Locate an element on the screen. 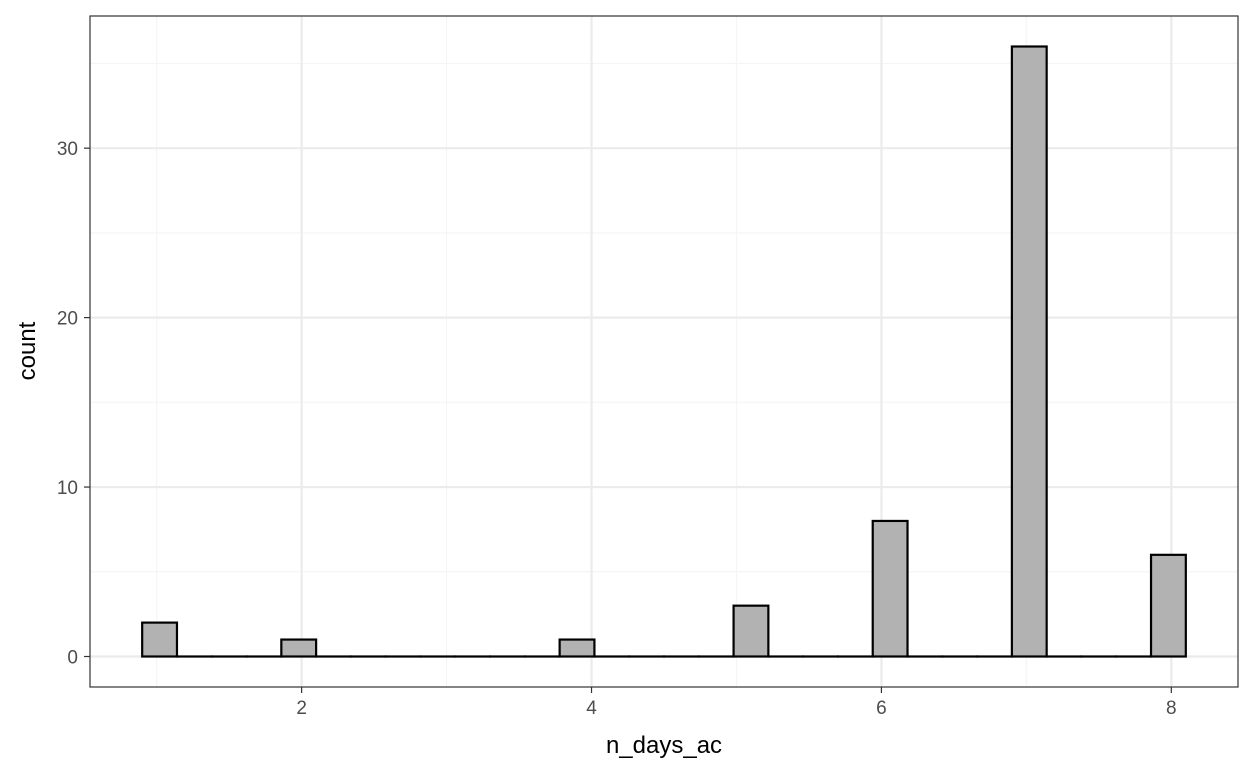  x-tick-label: 4 is located at coordinates (591, 708).